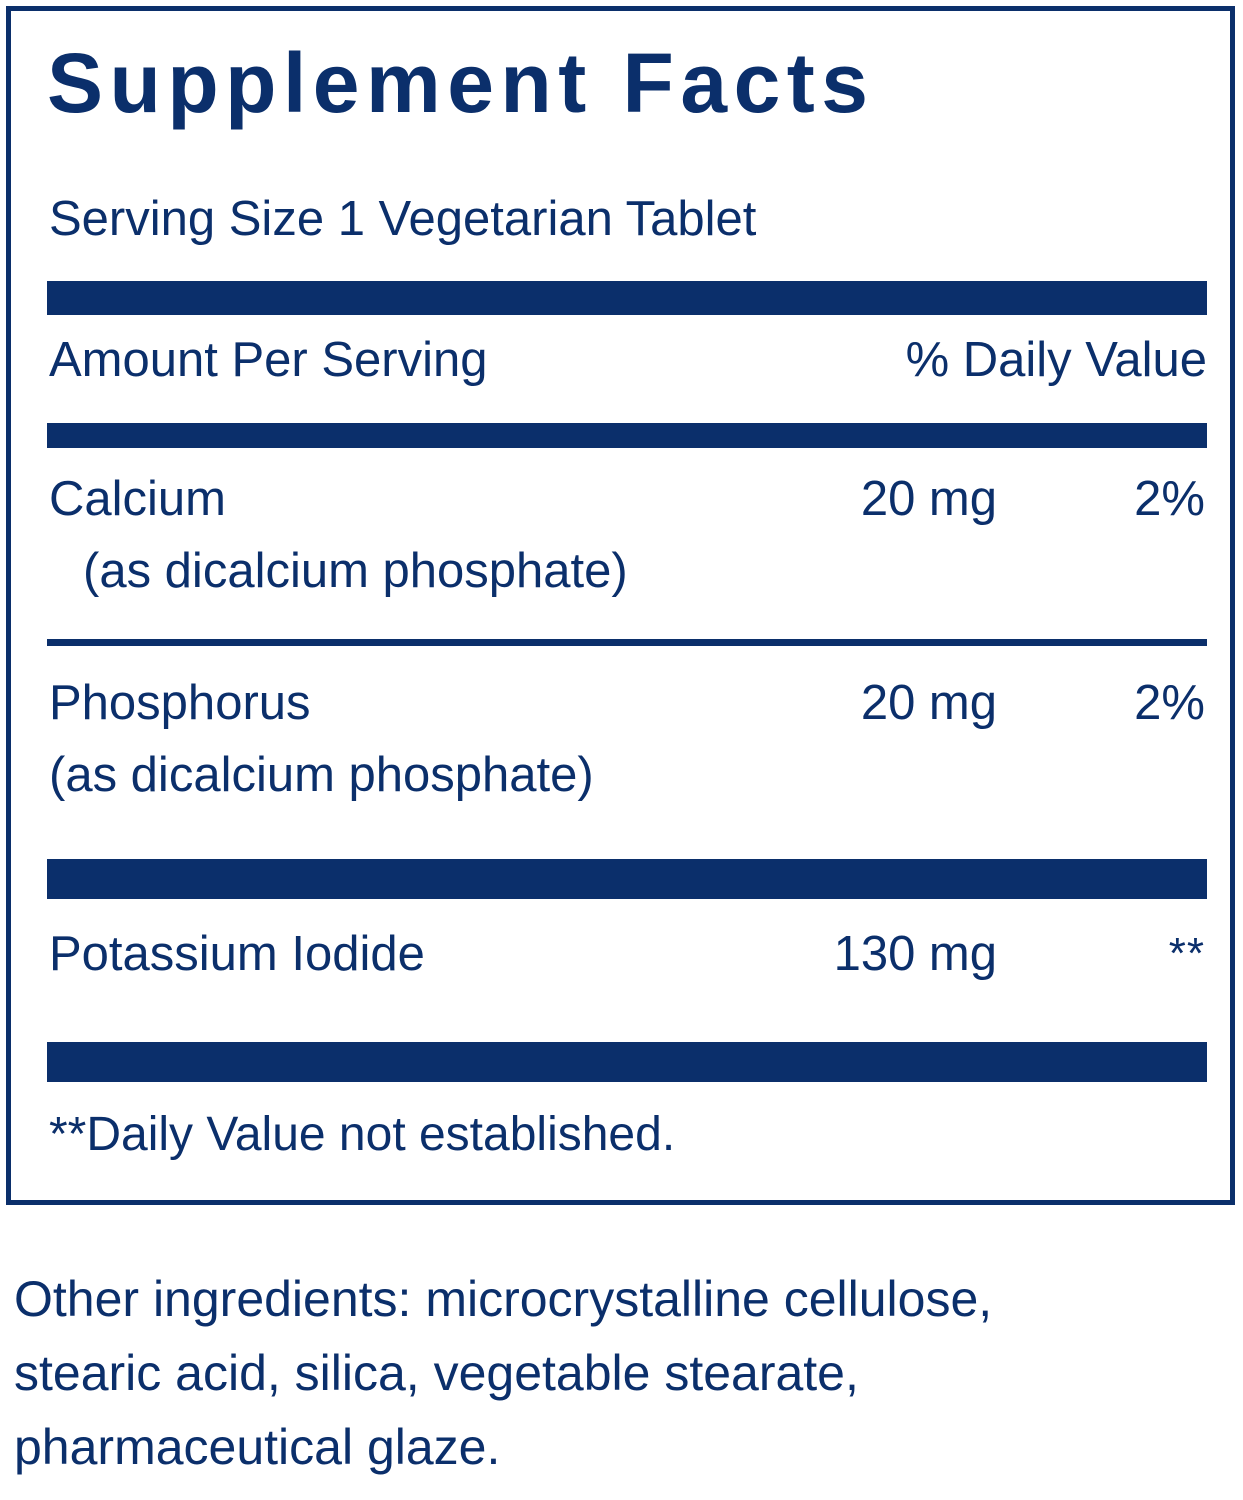  Describe the element at coordinates (257, 1447) in the screenshot. I see `other-ingredients-line-3: pharmaceutical glaze.` at that location.